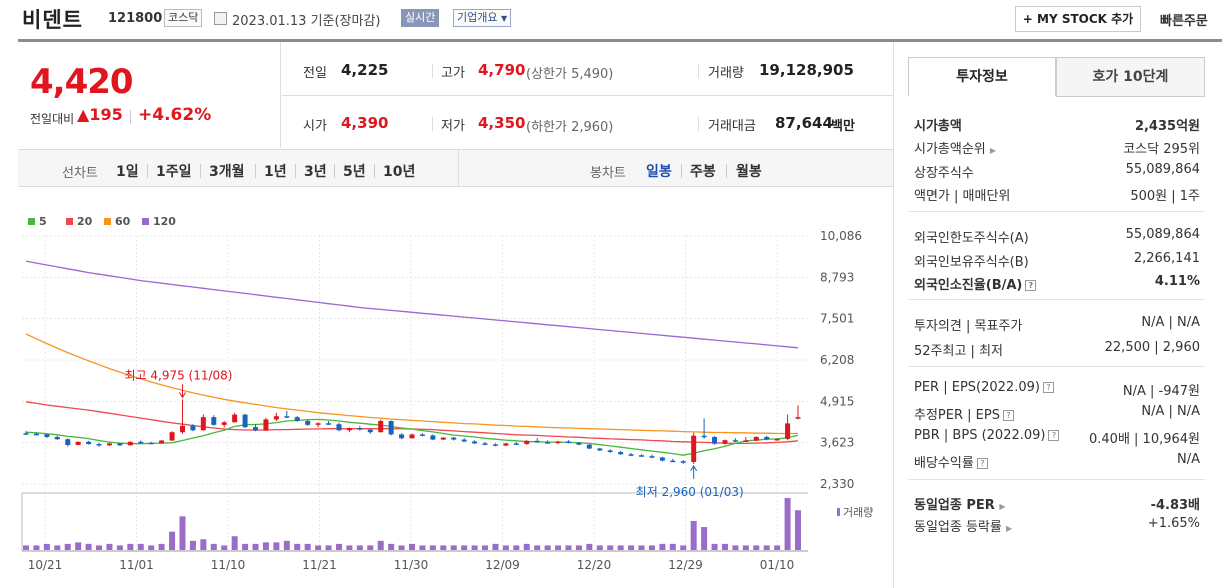  Describe the element at coordinates (982, 77) in the screenshot. I see `tab-invest-info: 투자정보` at that location.